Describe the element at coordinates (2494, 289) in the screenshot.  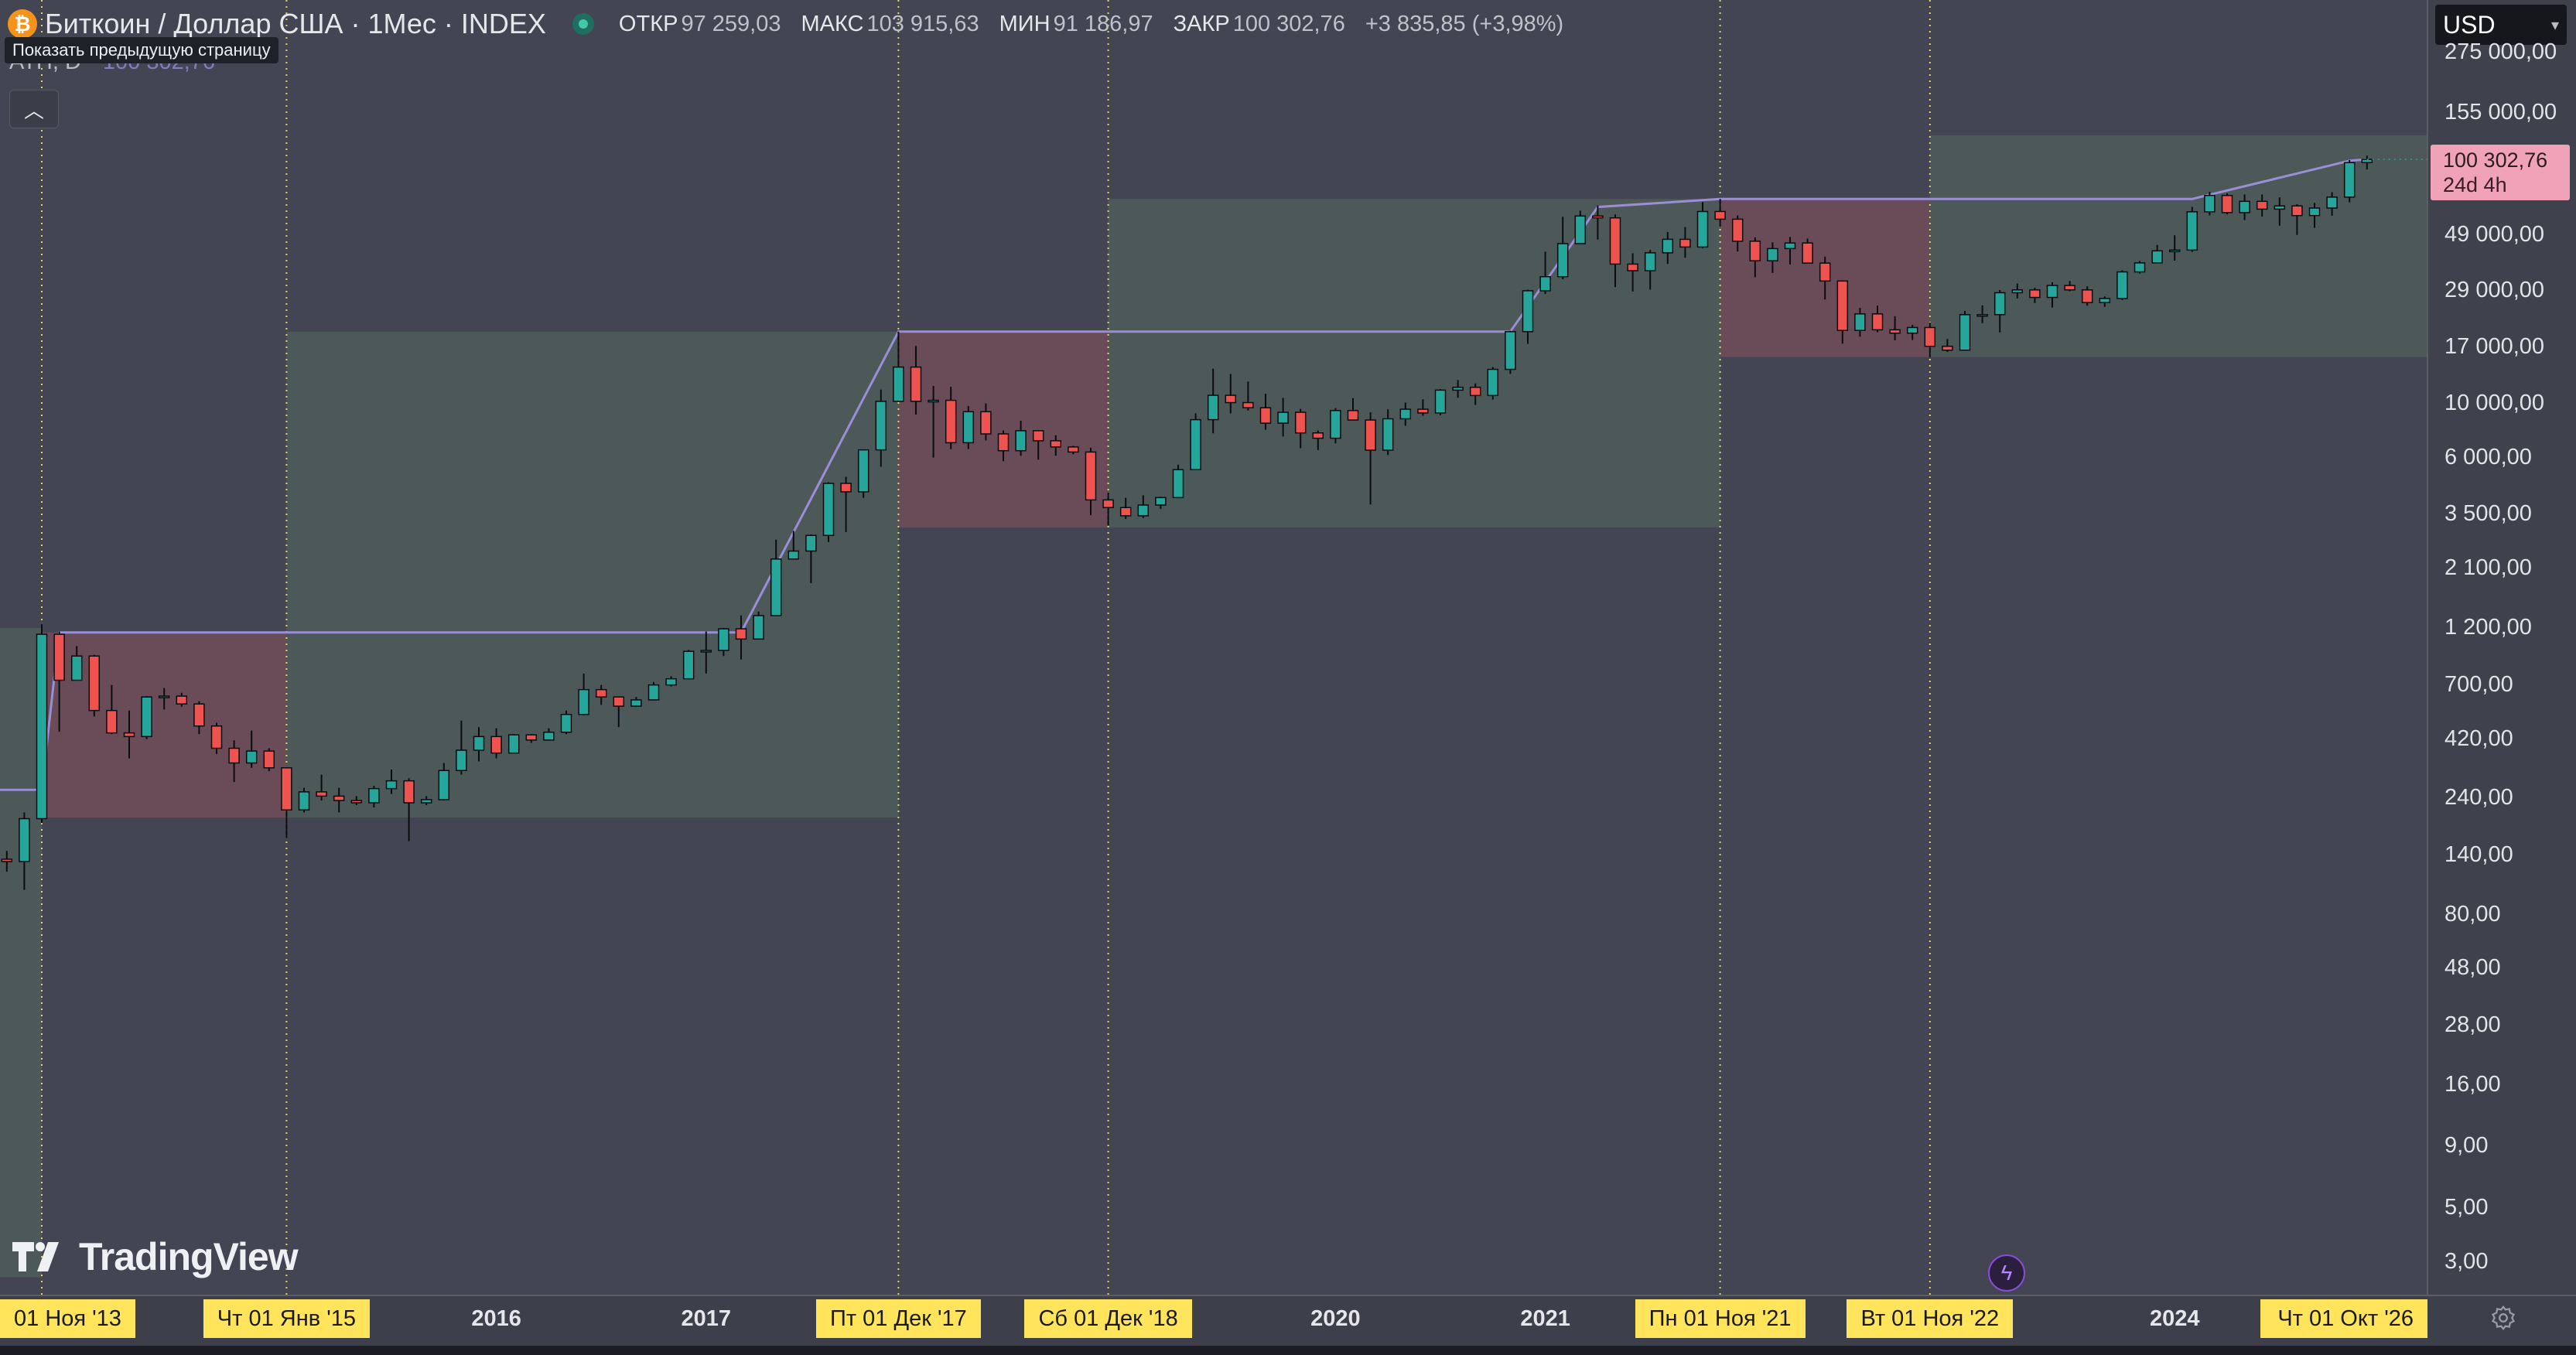
I see `price-tick-label: 29 000,00` at that location.